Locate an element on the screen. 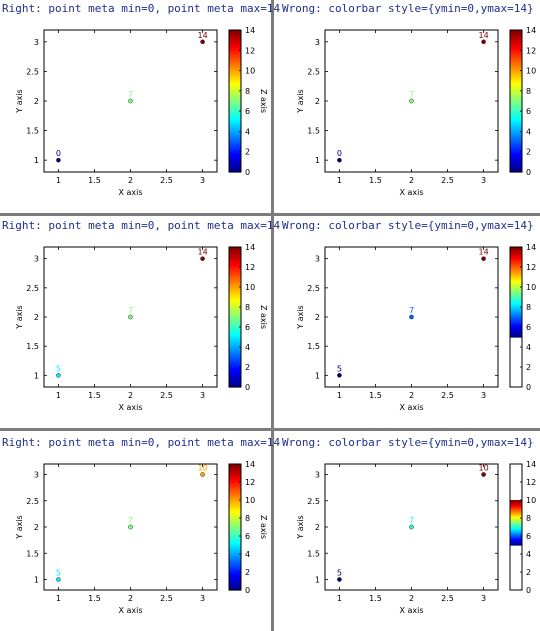  x-tick-label: 3 is located at coordinates (483, 395).